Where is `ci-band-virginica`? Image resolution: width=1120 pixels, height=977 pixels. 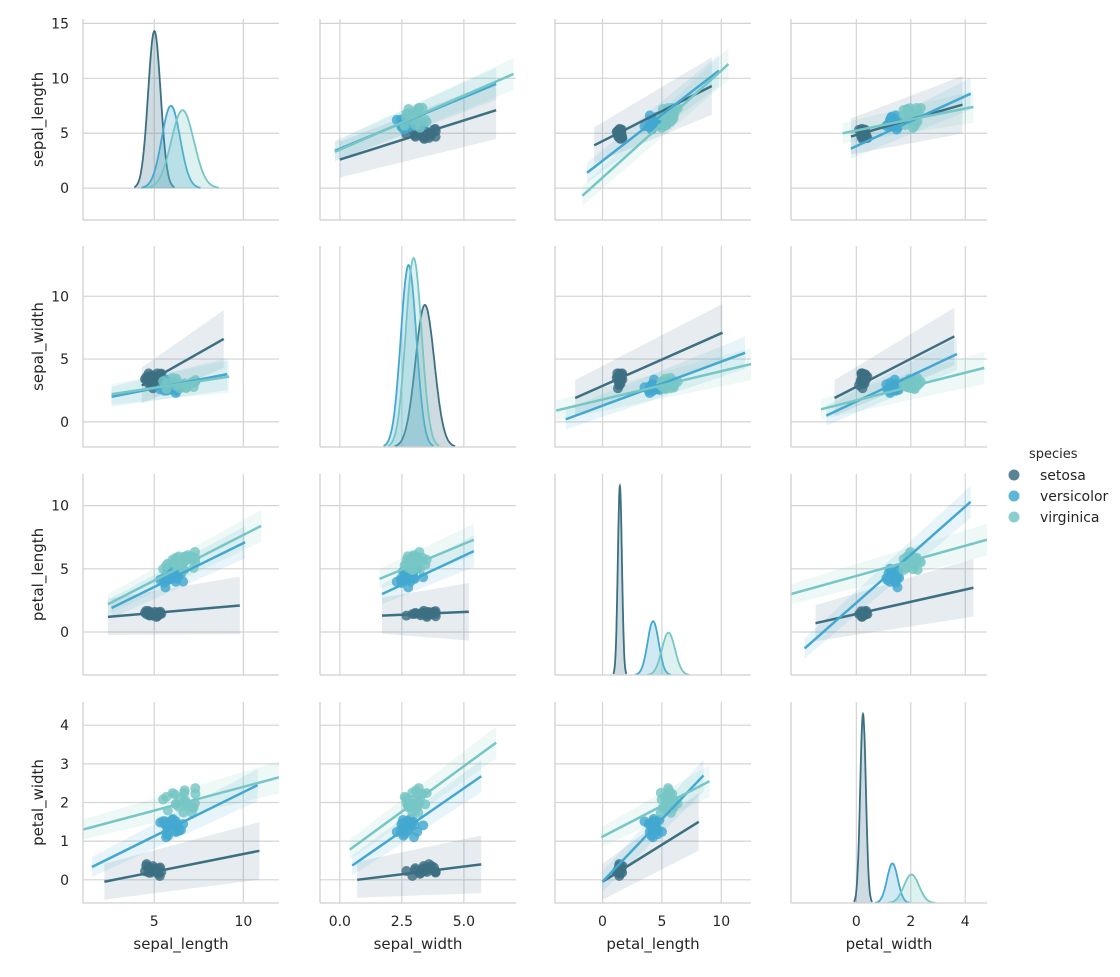 ci-band-virginica is located at coordinates (655, 806).